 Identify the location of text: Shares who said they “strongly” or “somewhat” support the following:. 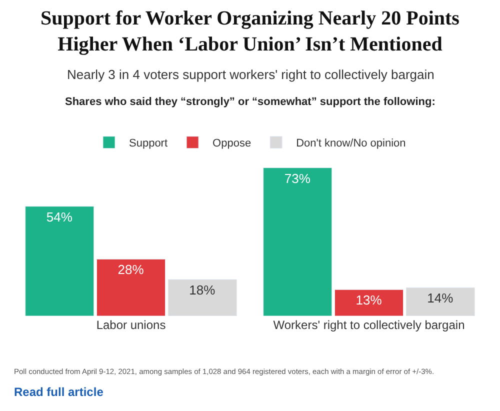
(250, 102).